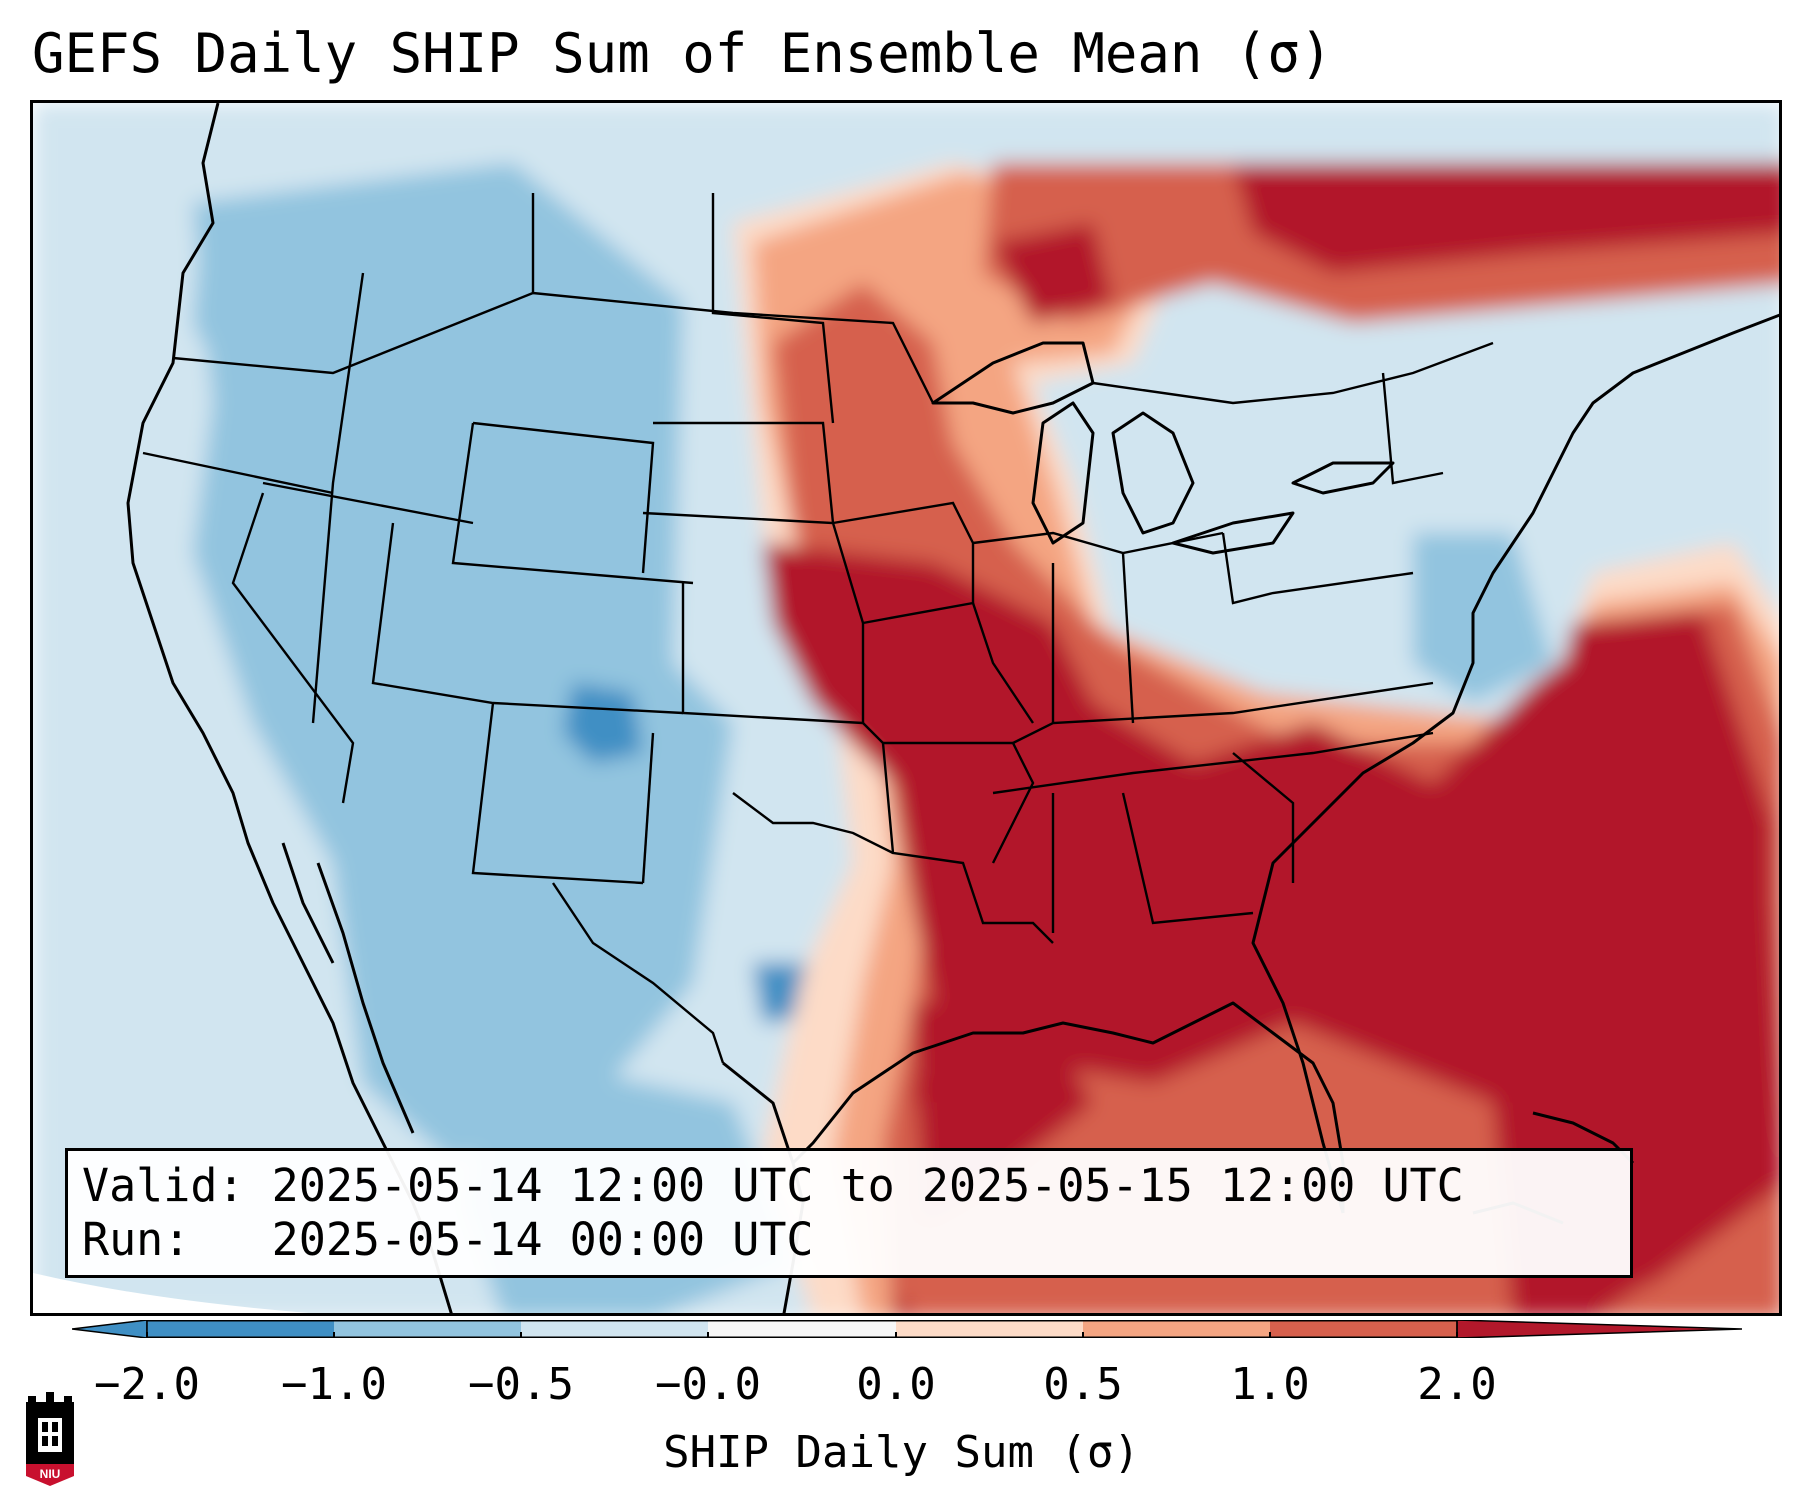  What do you see at coordinates (171, 1293) in the screenshot?
I see `projection-edge` at bounding box center [171, 1293].